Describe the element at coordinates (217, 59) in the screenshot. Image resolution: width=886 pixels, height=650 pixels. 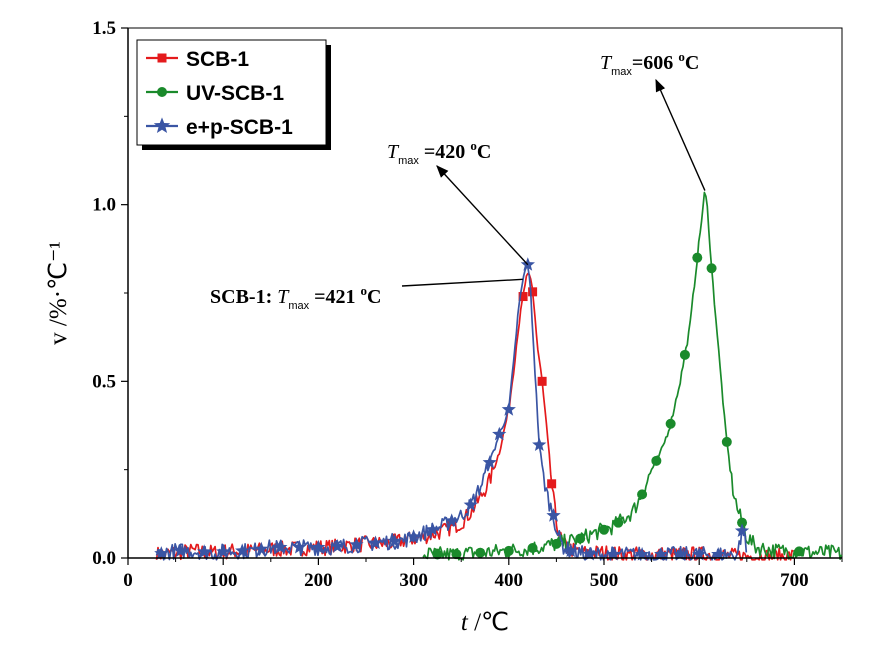
I see `legend-label: SCB-1` at that location.